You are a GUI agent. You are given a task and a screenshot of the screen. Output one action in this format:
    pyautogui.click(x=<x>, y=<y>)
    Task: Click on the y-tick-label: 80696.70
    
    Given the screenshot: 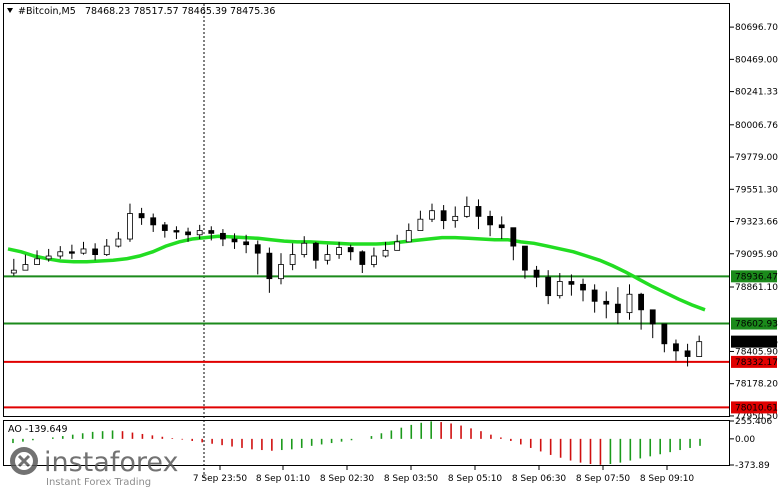 What is the action you would take?
    pyautogui.click(x=756, y=28)
    